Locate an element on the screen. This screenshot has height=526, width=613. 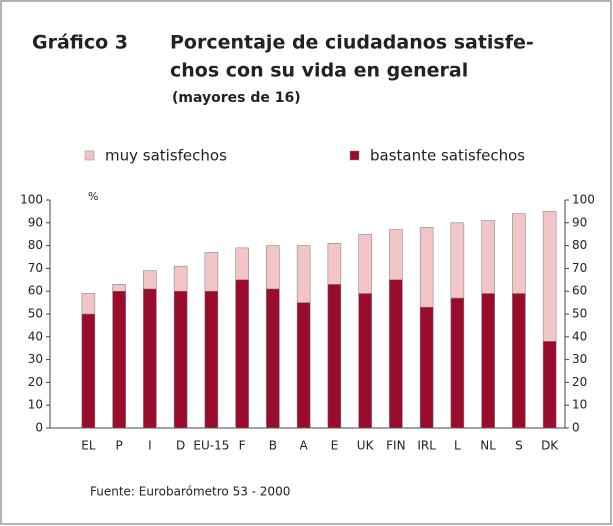
y-tick-label-right: 20 is located at coordinates (579, 382).